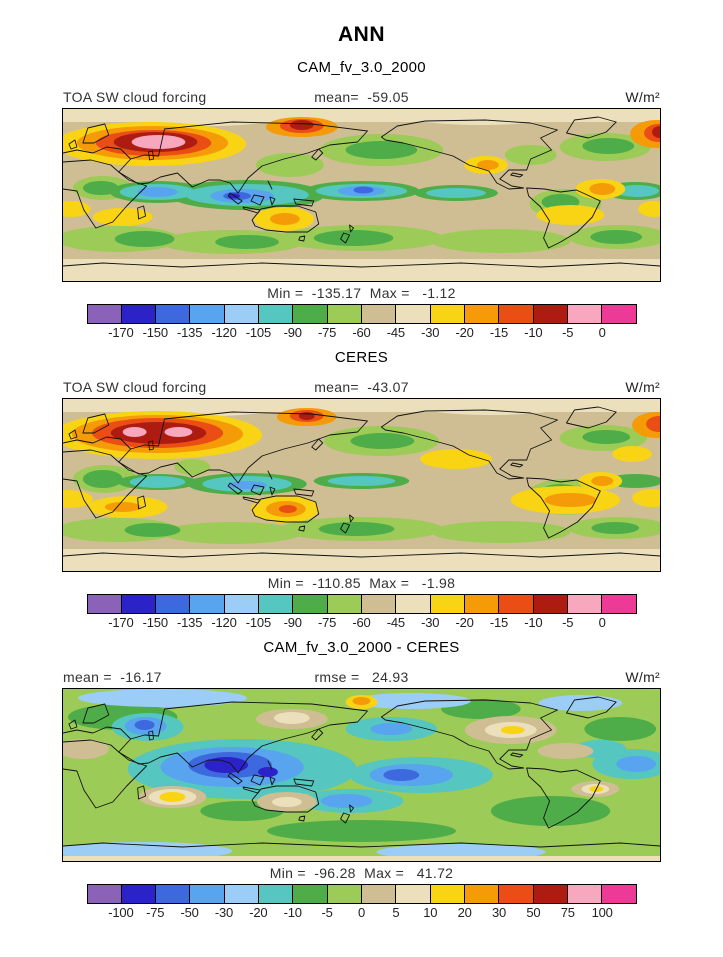 This screenshot has height=957, width=723. I want to click on colorbar-tick-label: 50, so click(533, 912).